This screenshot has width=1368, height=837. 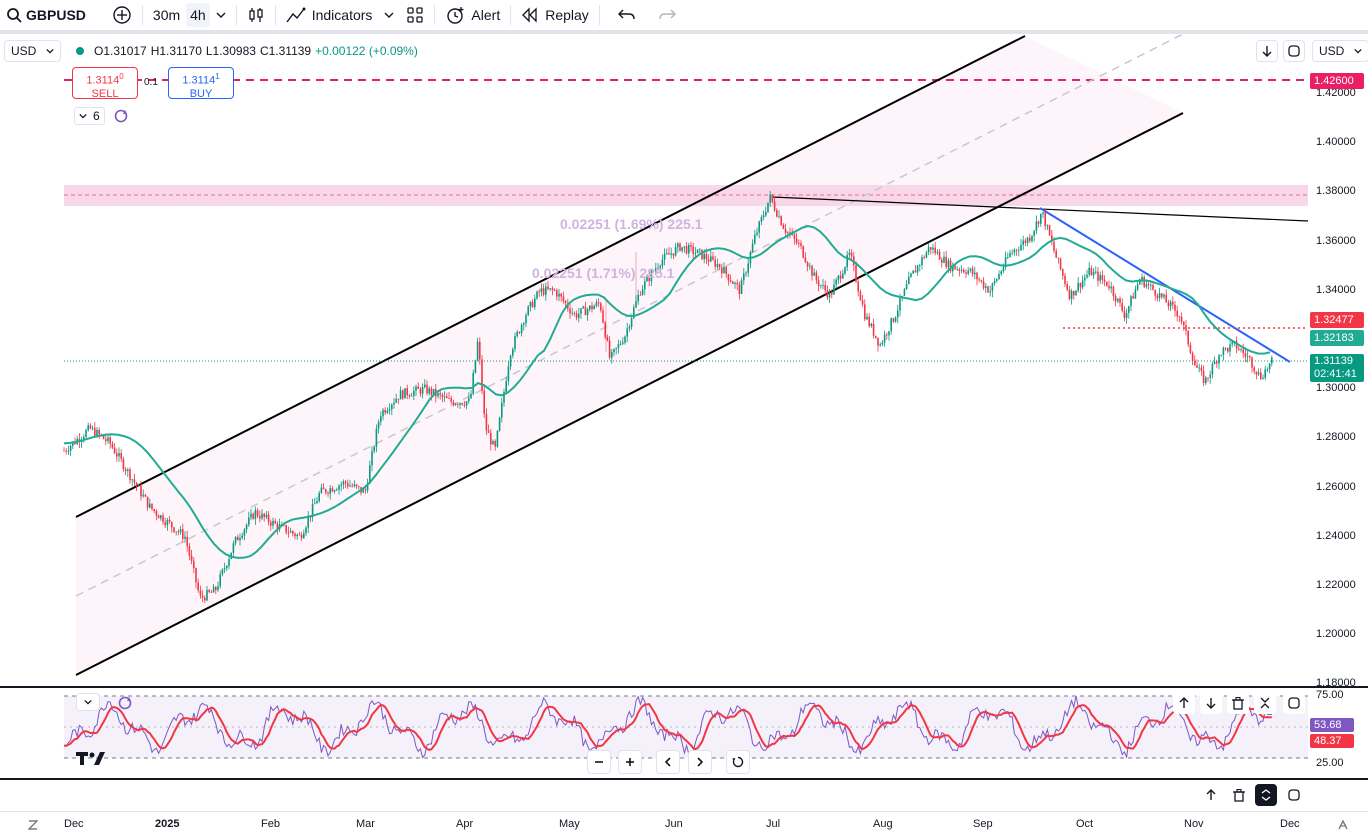 I want to click on bottom-pane-delete-button, so click(x=1239, y=795).